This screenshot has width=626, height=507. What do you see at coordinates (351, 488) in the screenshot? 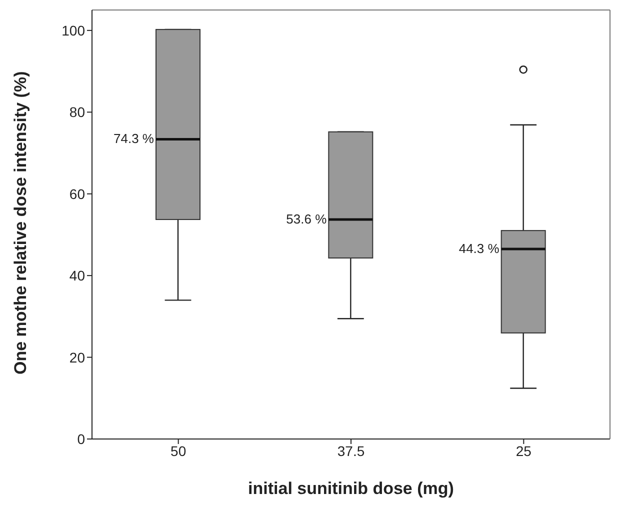
I see `x-axis-title: initial sunitinib dose (mg)` at bounding box center [351, 488].